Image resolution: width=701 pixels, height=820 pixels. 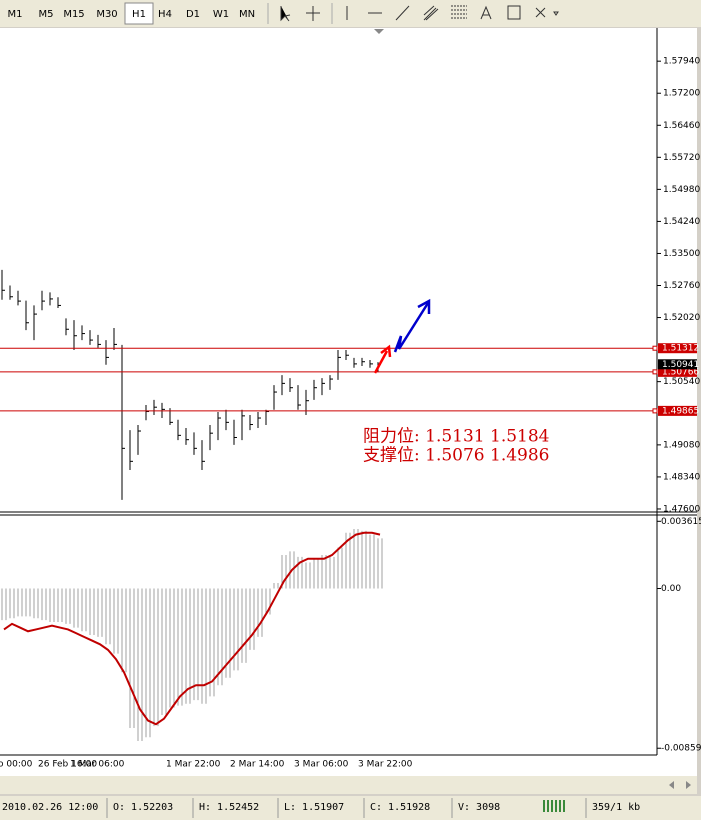 What do you see at coordinates (50, 807) in the screenshot?
I see `status-field: 2010.02.26 12:00` at bounding box center [50, 807].